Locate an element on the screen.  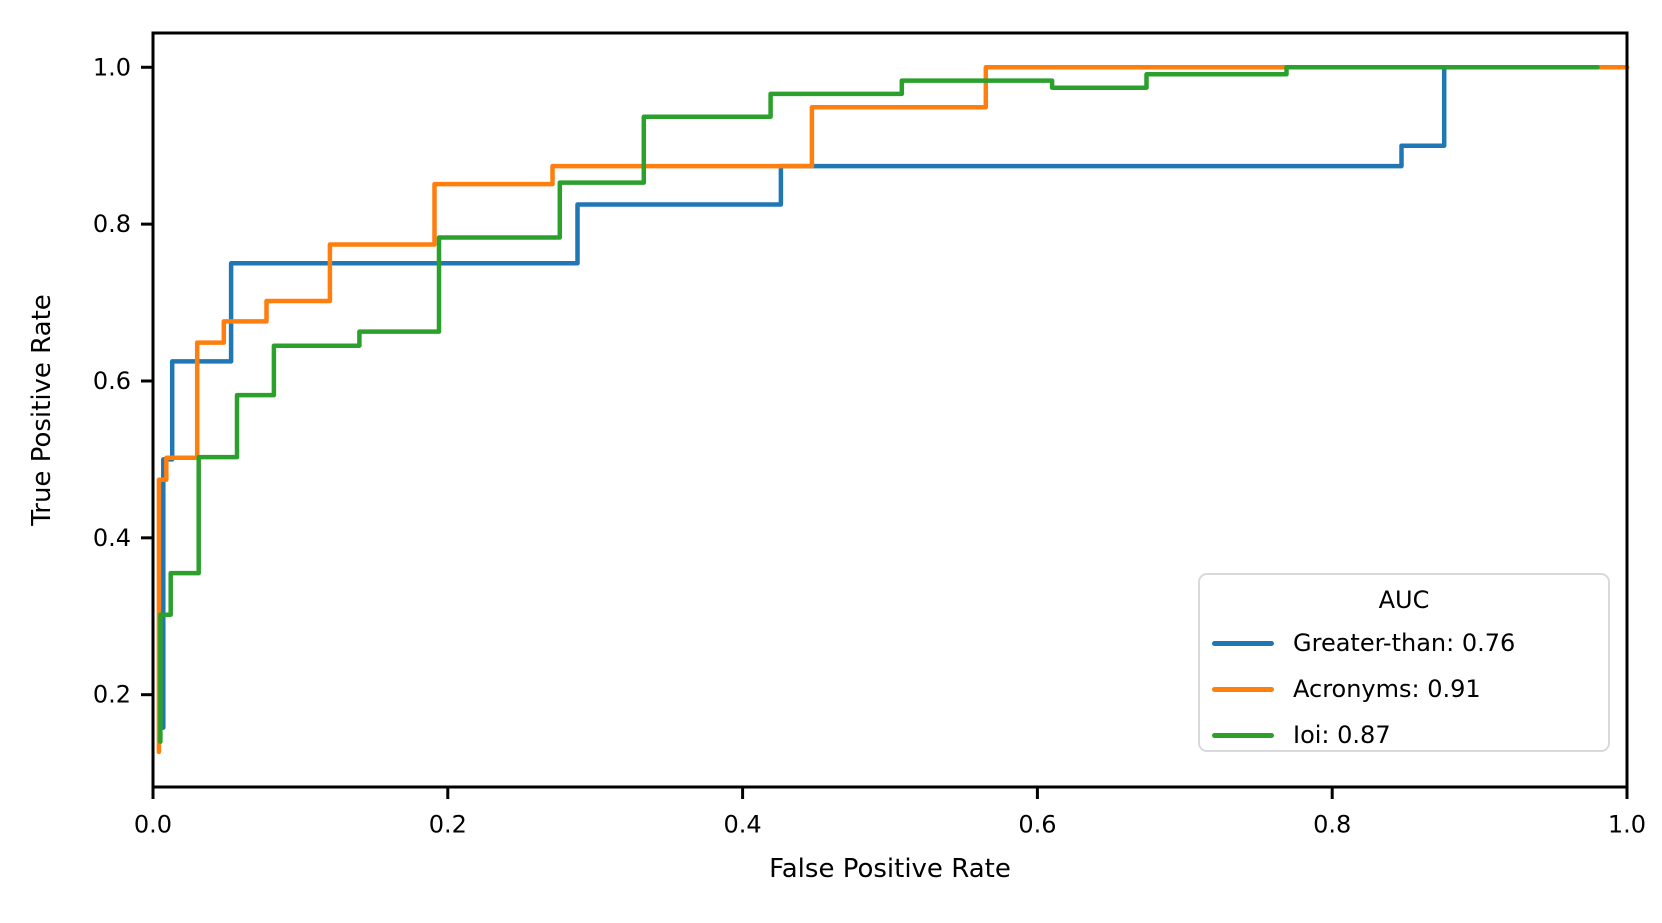
x-axis-label: False Positive Rate is located at coordinates (890, 869).